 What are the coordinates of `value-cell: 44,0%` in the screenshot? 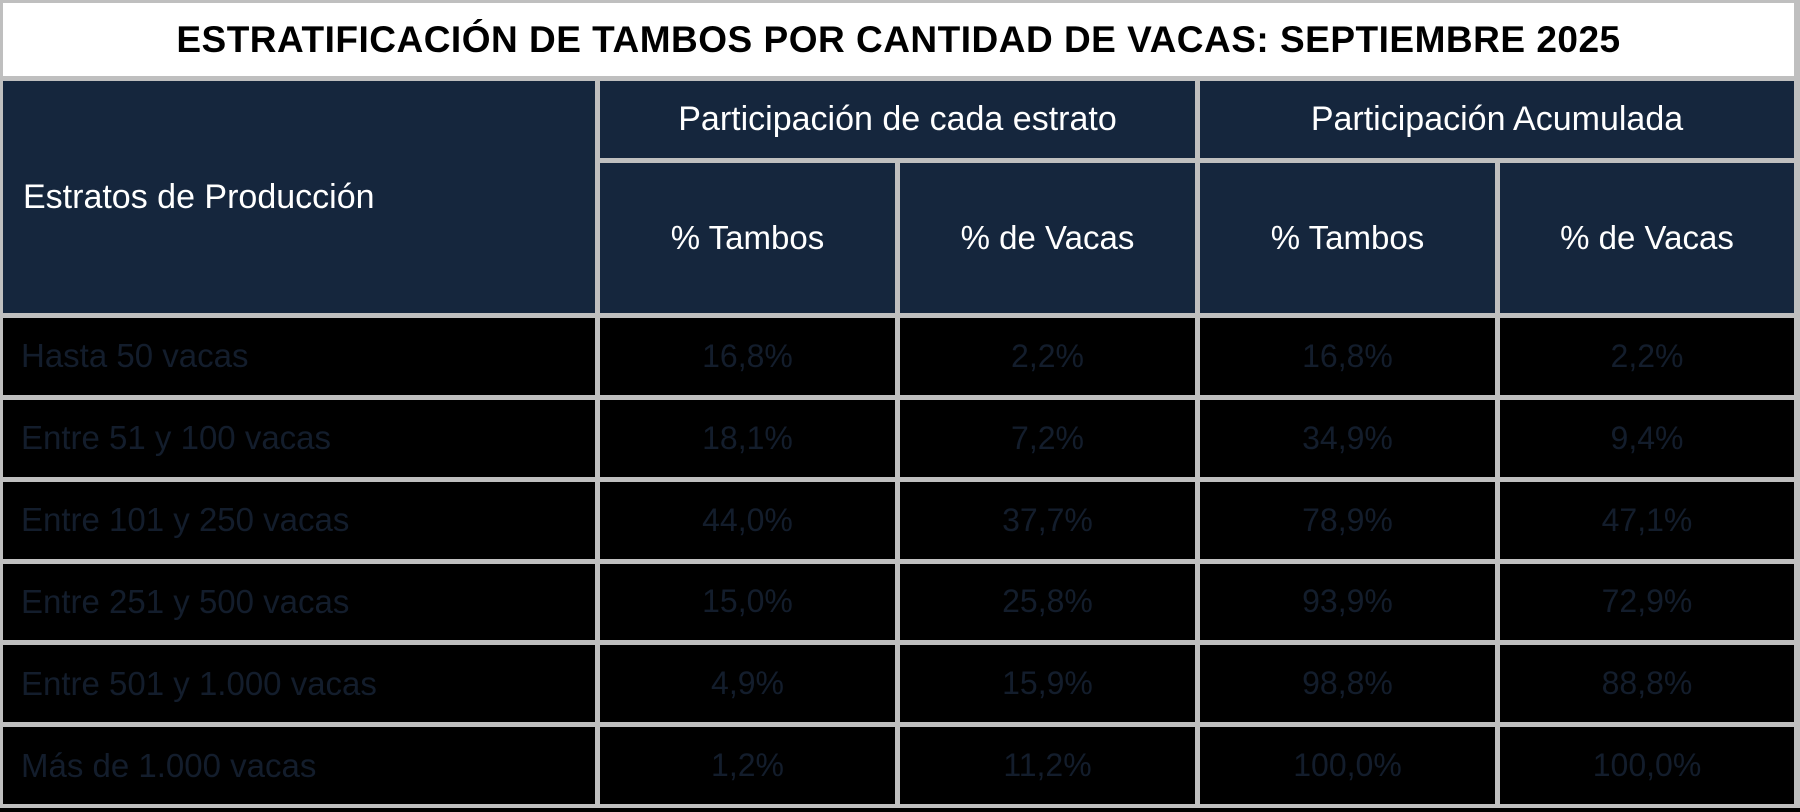 It's located at (747, 520).